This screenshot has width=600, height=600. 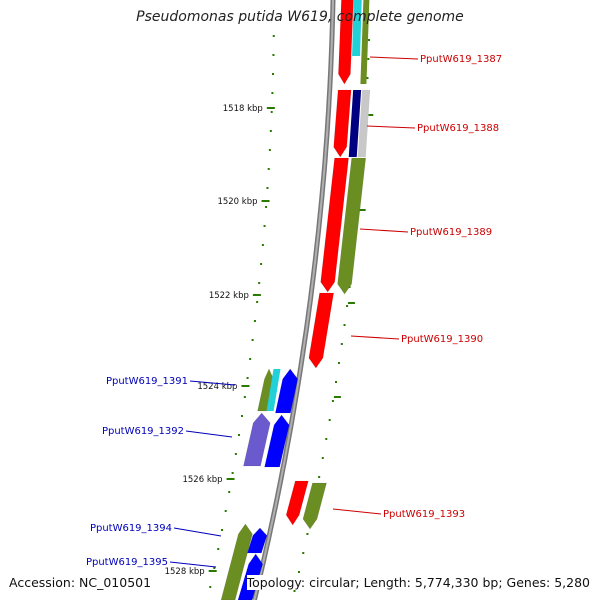 I want to click on gene-label-pputw619_1387: PputW619_1387, so click(x=461, y=59).